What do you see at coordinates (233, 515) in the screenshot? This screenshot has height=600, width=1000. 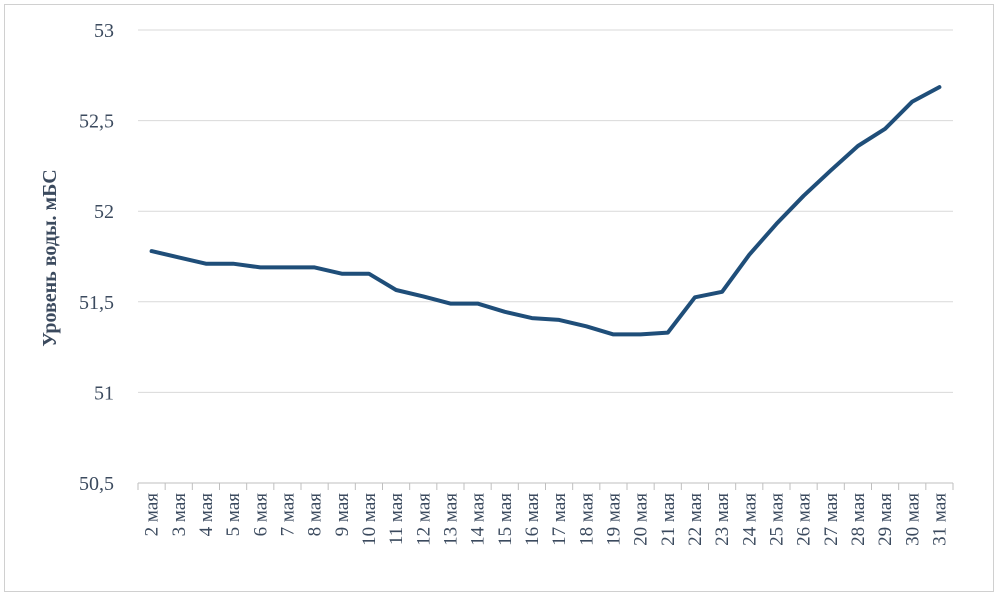 I see `x-tick-label: 5 мая` at bounding box center [233, 515].